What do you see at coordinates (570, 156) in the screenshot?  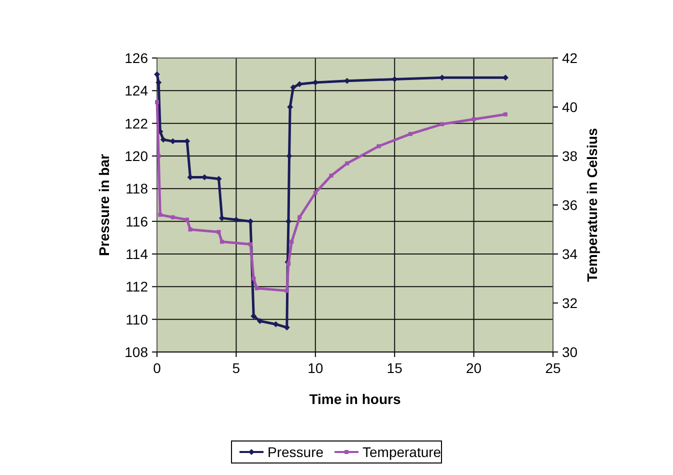 I see `y2-tick-label: 38` at bounding box center [570, 156].